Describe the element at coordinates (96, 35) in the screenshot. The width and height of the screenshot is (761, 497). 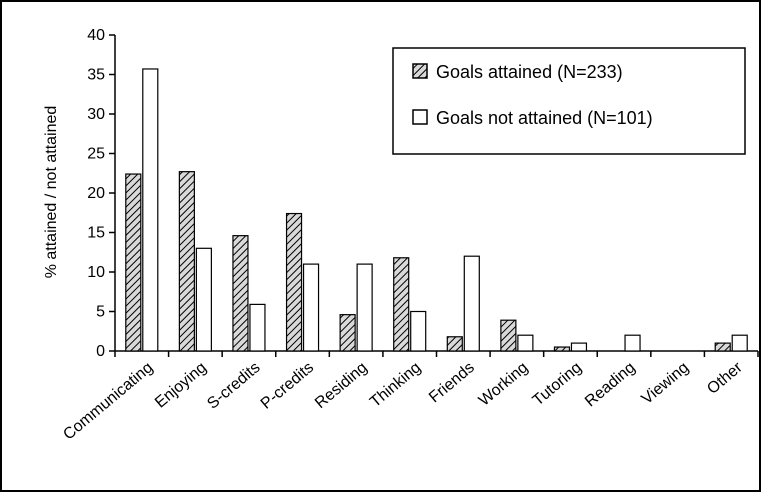
I see `y-tick-label: 40` at that location.